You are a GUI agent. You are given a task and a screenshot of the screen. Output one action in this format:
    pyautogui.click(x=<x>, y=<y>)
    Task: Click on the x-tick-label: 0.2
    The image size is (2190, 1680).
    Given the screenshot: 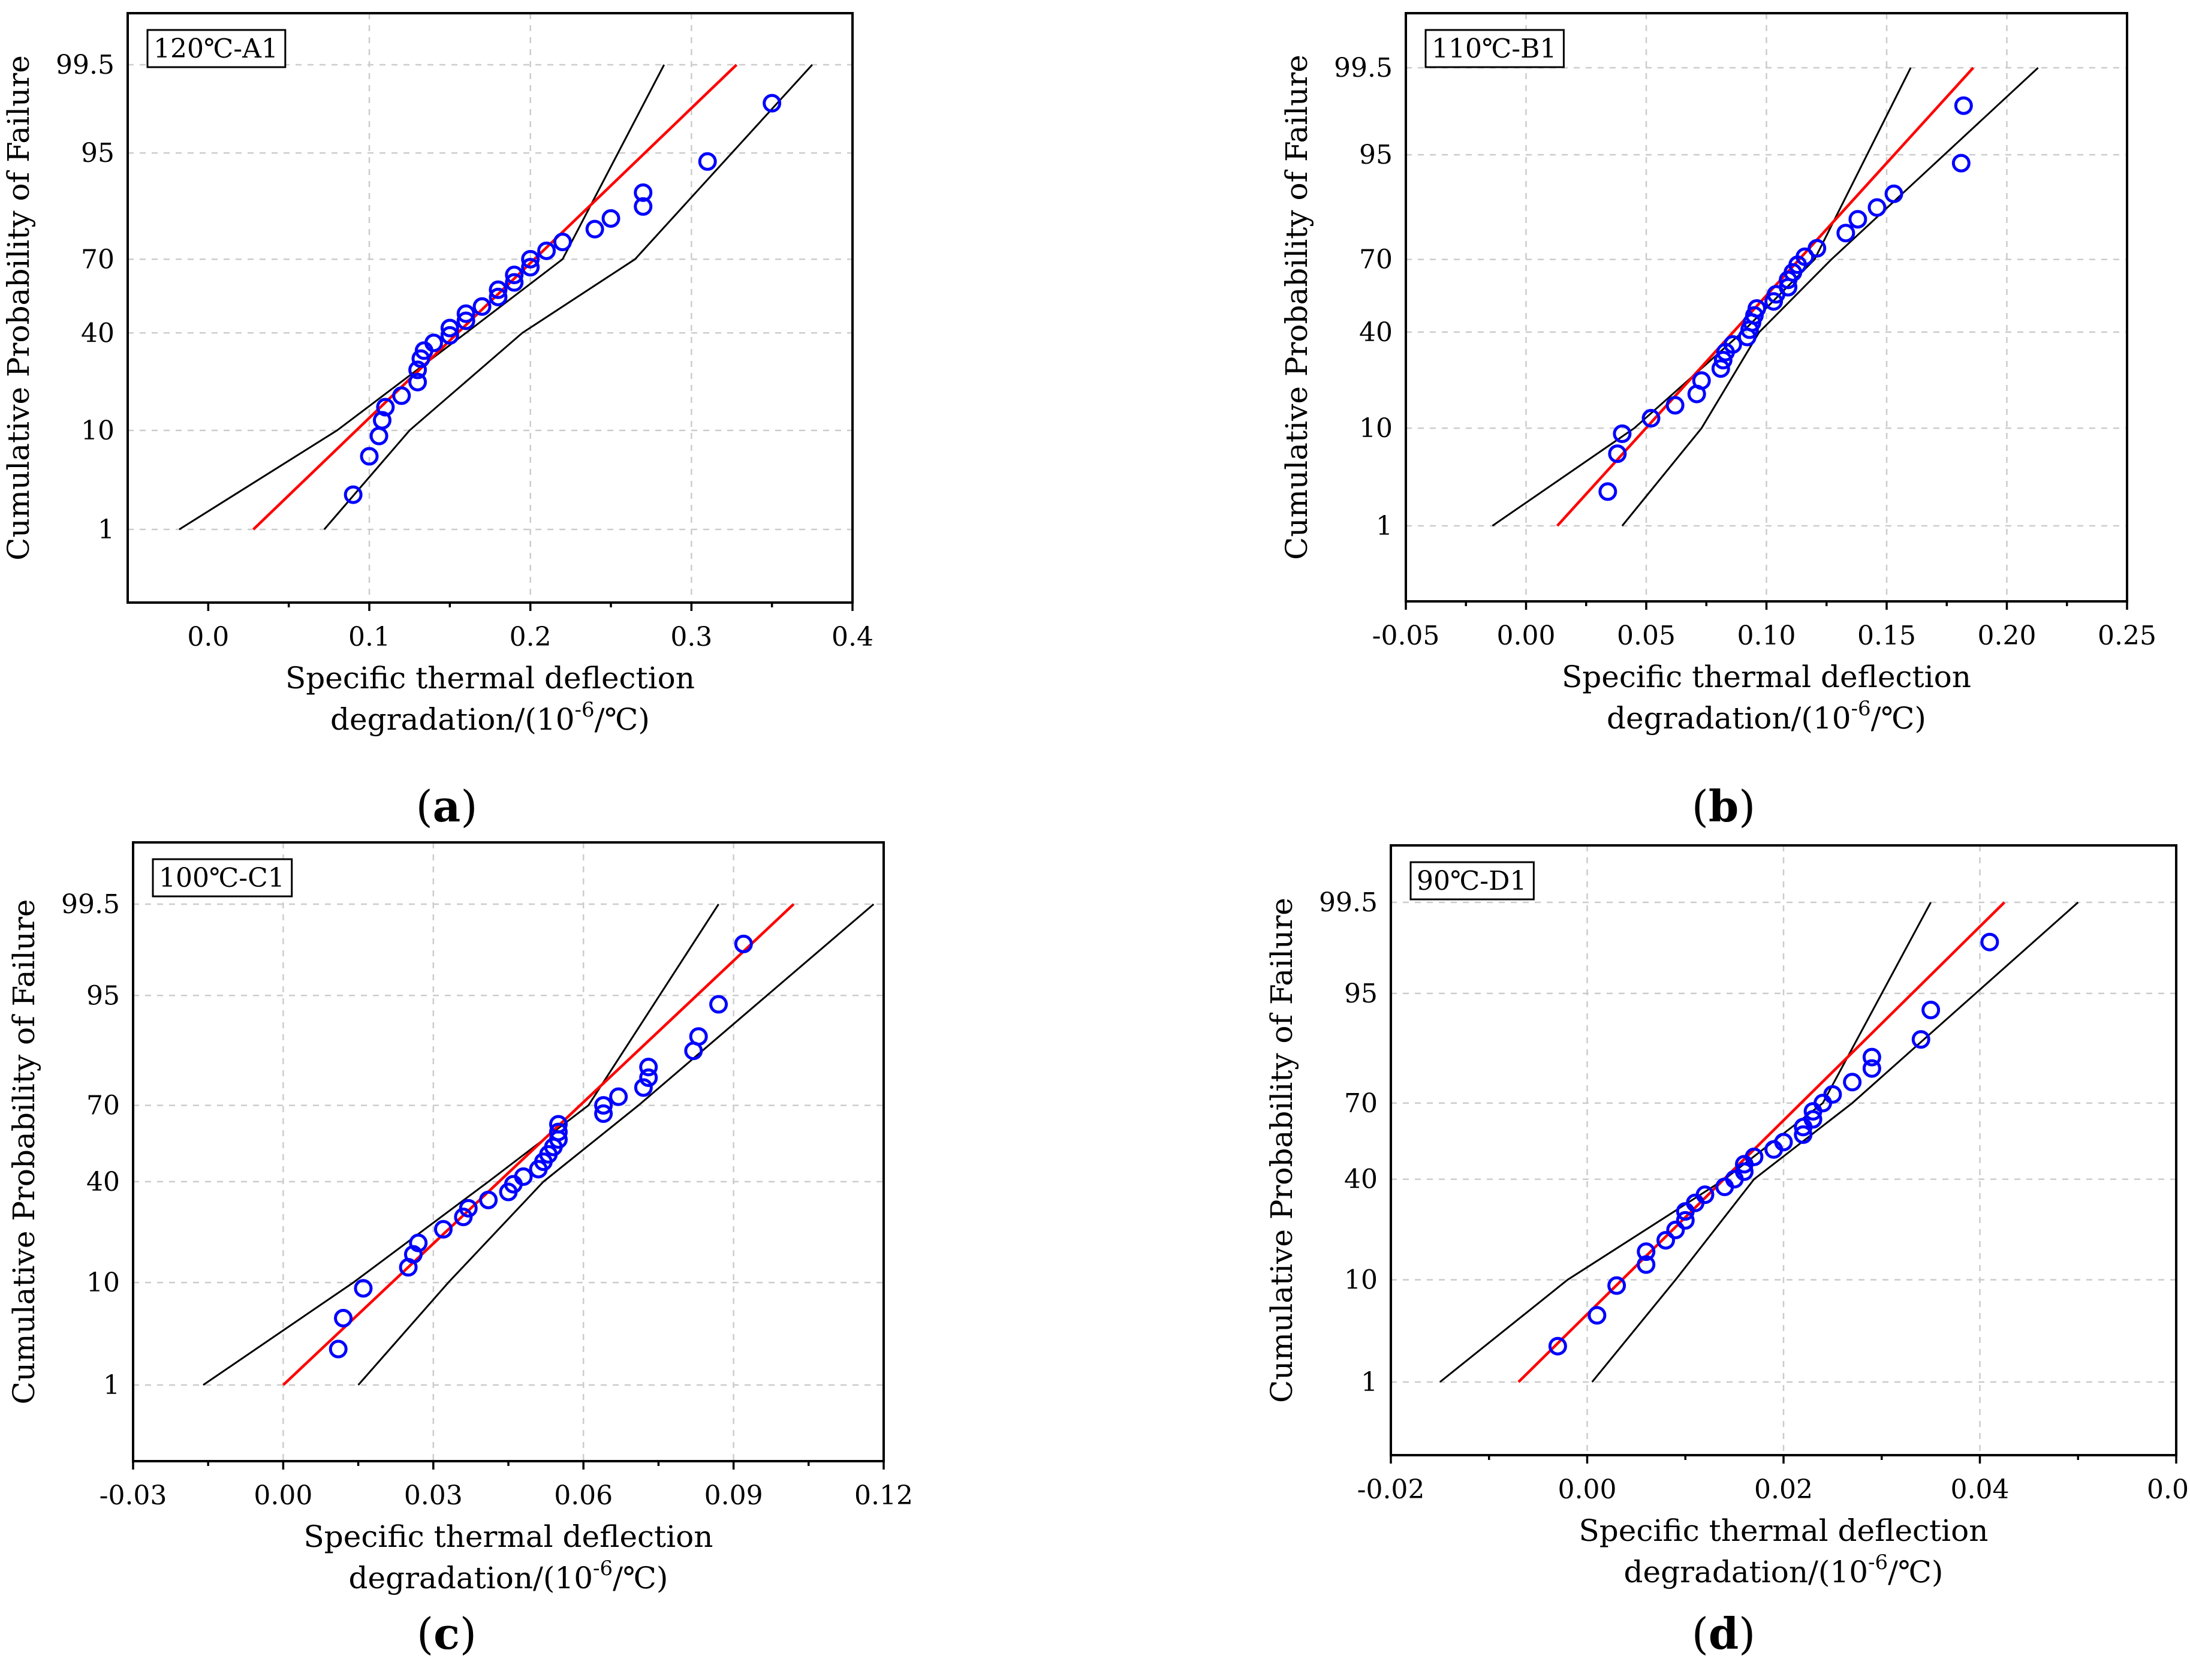 What is the action you would take?
    pyautogui.click(x=531, y=637)
    